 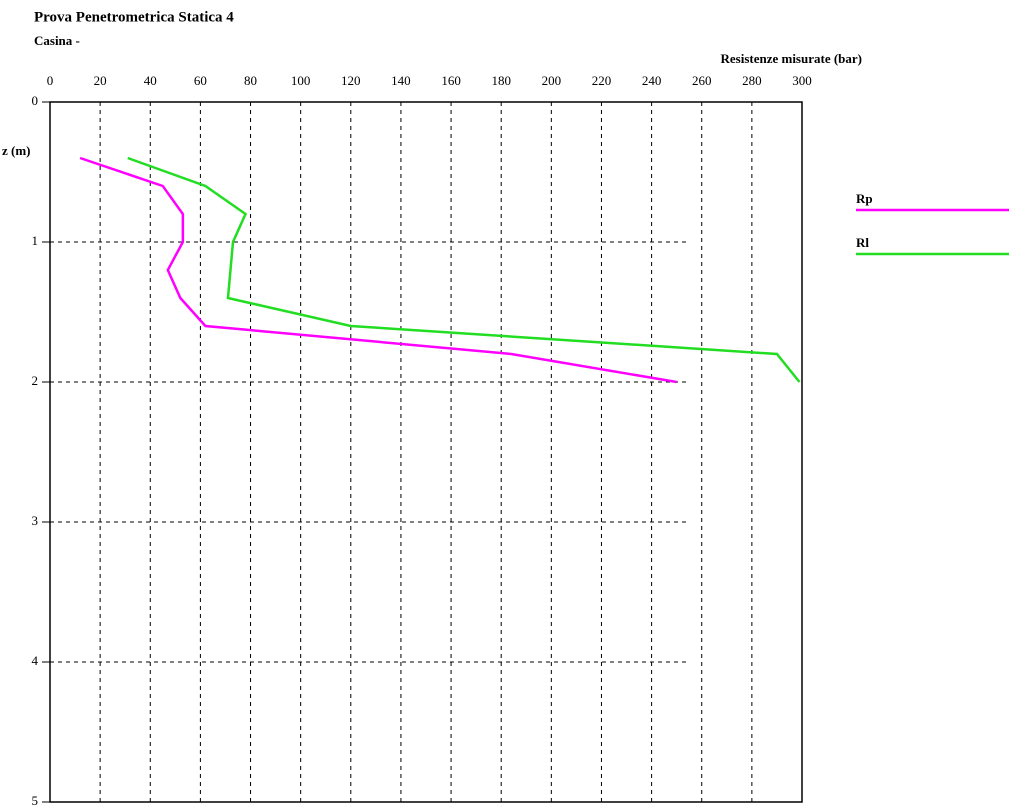 I want to click on legend-label: Rp, so click(x=864, y=198).